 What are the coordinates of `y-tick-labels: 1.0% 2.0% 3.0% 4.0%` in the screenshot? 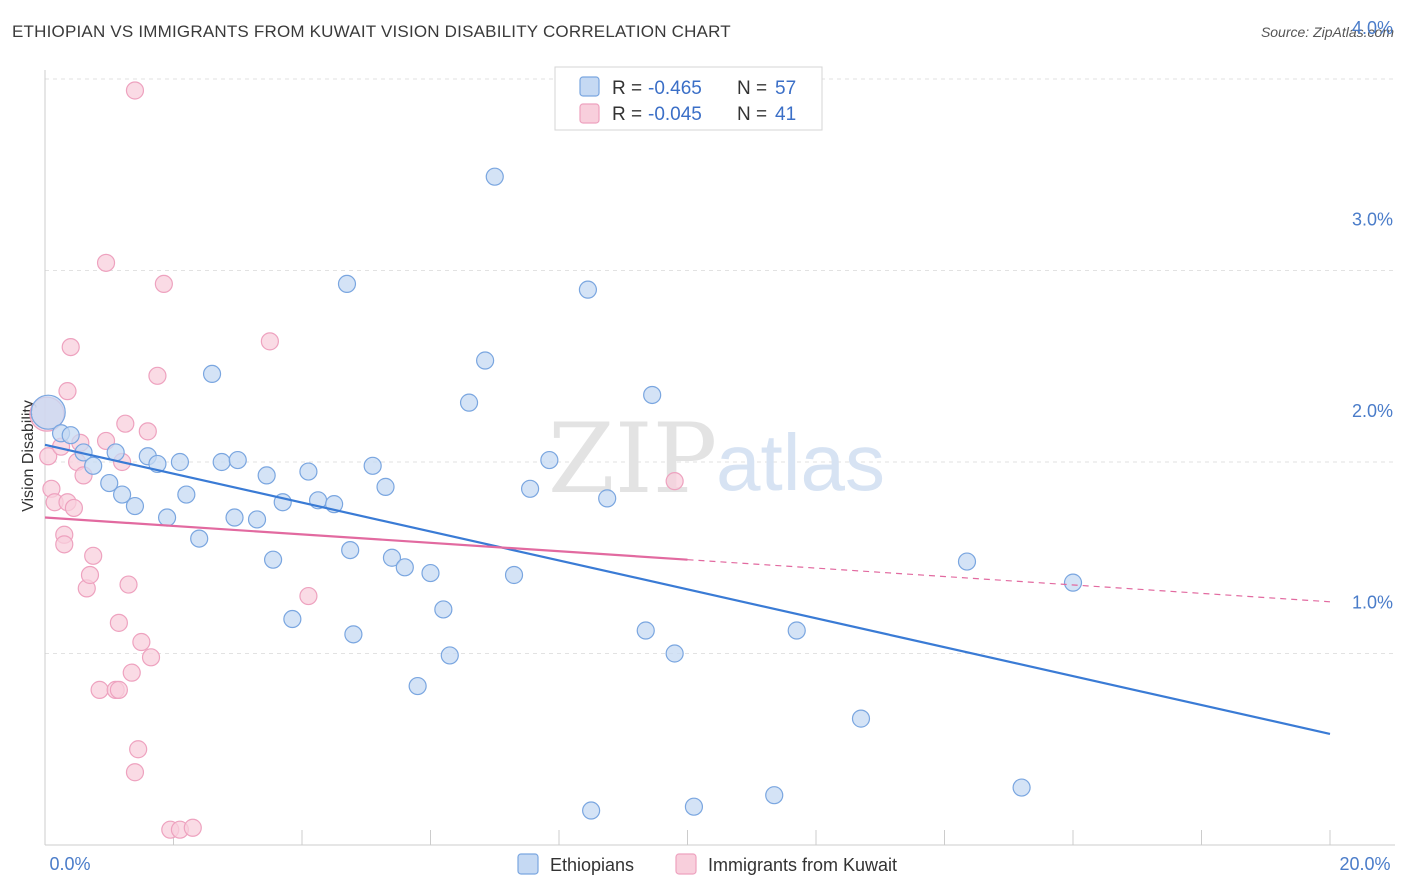 It's located at (1372, 315).